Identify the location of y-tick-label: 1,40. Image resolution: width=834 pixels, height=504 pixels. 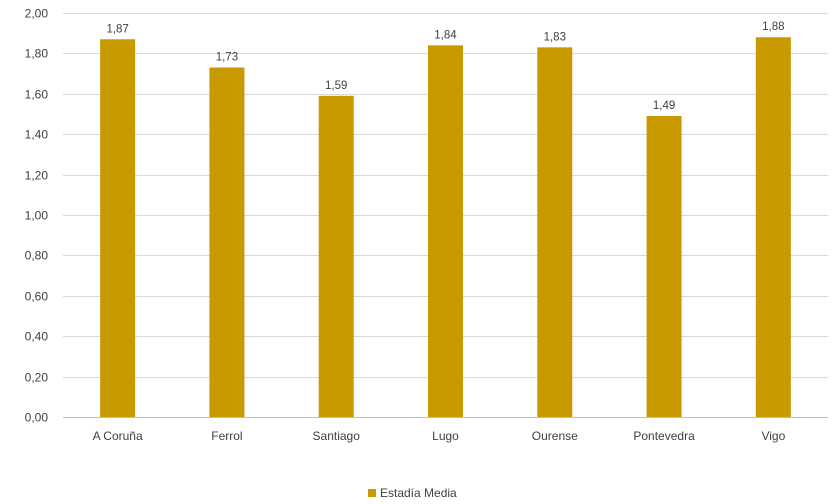
(37, 135).